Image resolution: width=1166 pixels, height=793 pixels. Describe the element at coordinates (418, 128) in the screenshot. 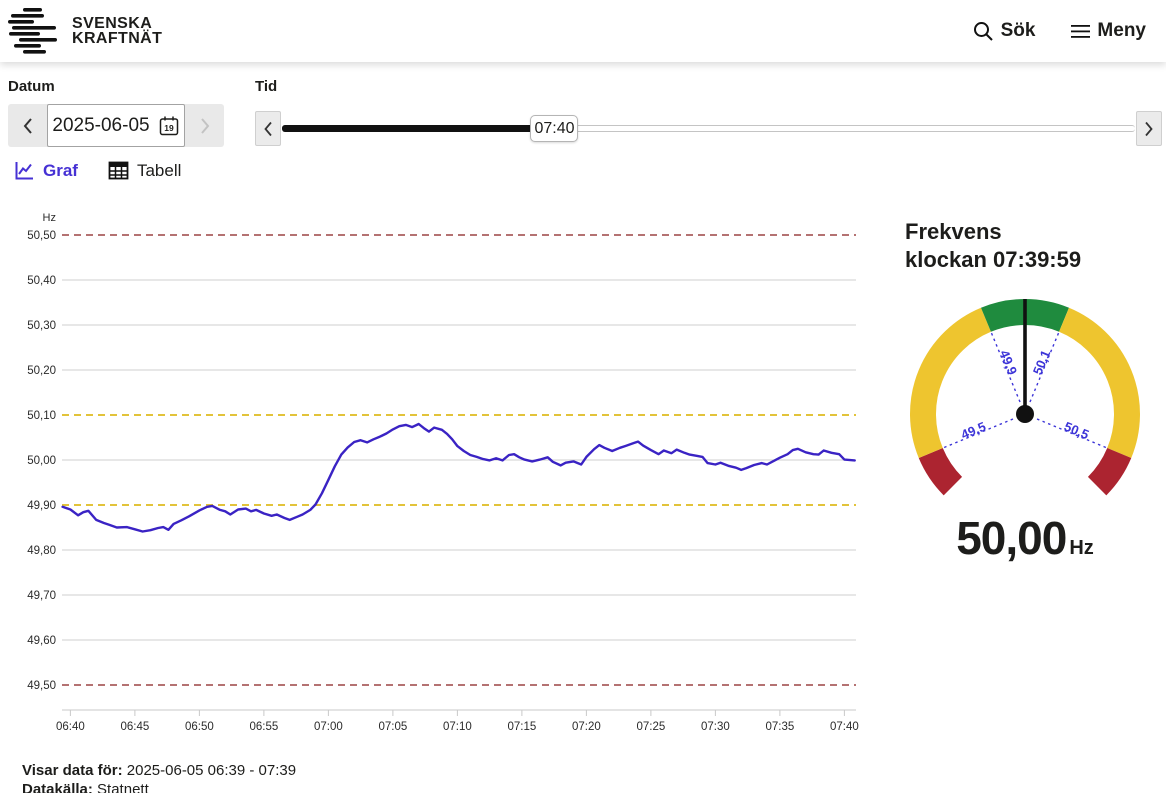

I see `time-slider-fill` at that location.